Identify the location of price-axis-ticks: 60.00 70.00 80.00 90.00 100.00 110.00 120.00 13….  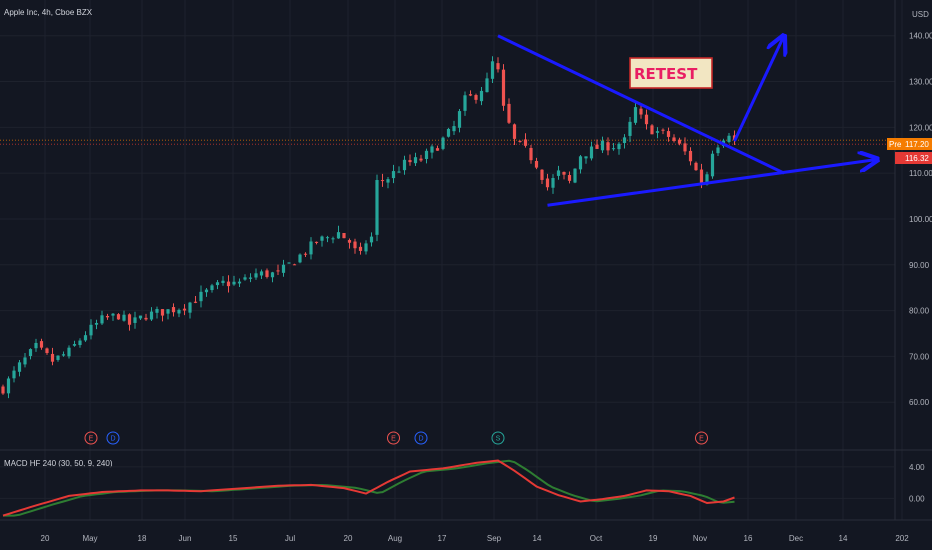
(920, 219).